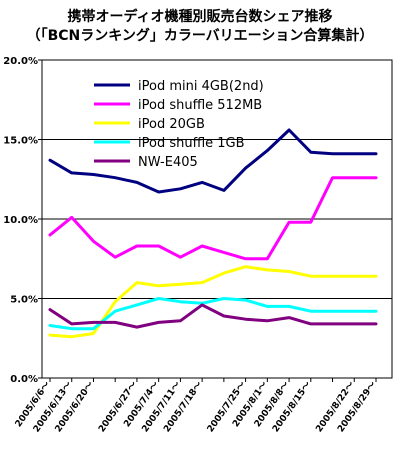  Describe the element at coordinates (200, 17) in the screenshot. I see `chart-title: 携帯オーディオ機種別販売台数シェア推移` at that location.